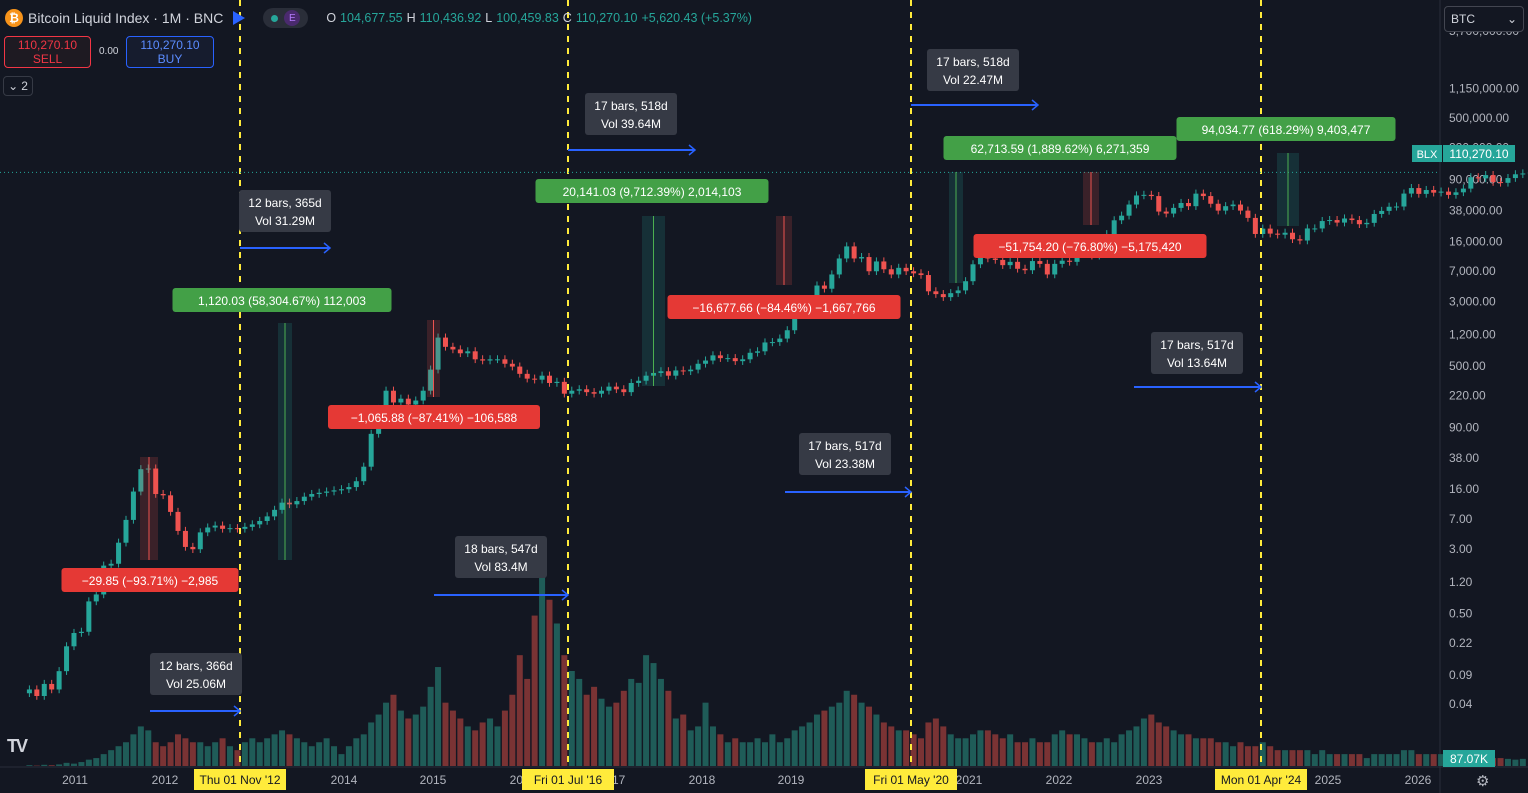  What do you see at coordinates (1464, 427) in the screenshot?
I see `price-tick-label: 90.00` at bounding box center [1464, 427].